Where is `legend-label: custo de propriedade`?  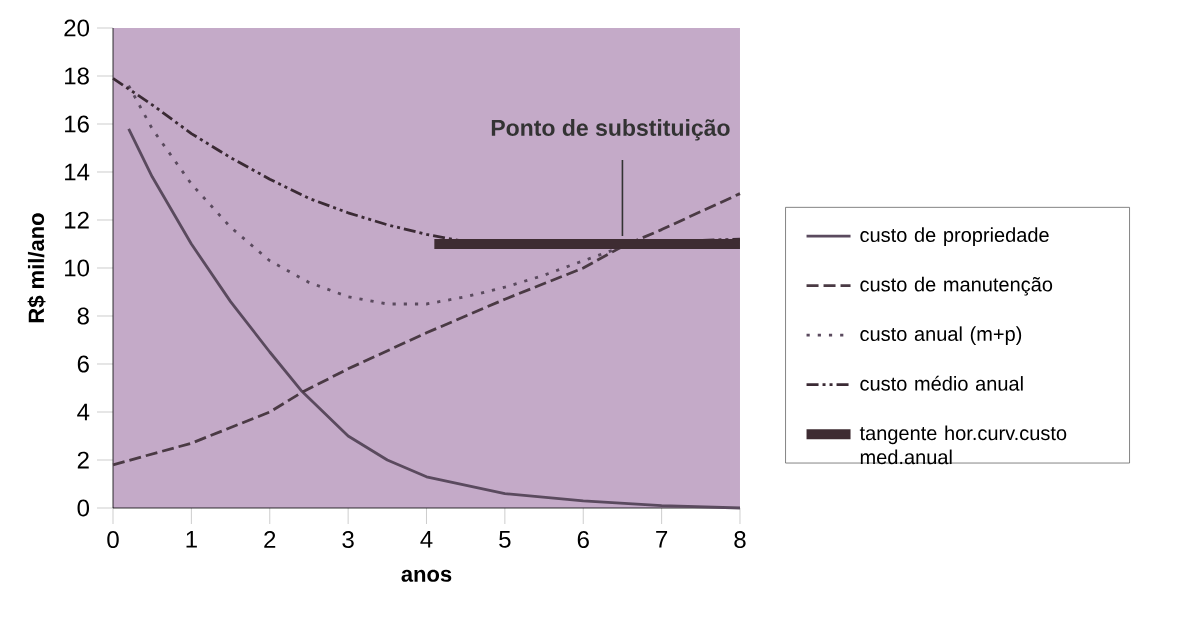
legend-label: custo de propriedade is located at coordinates (954, 236).